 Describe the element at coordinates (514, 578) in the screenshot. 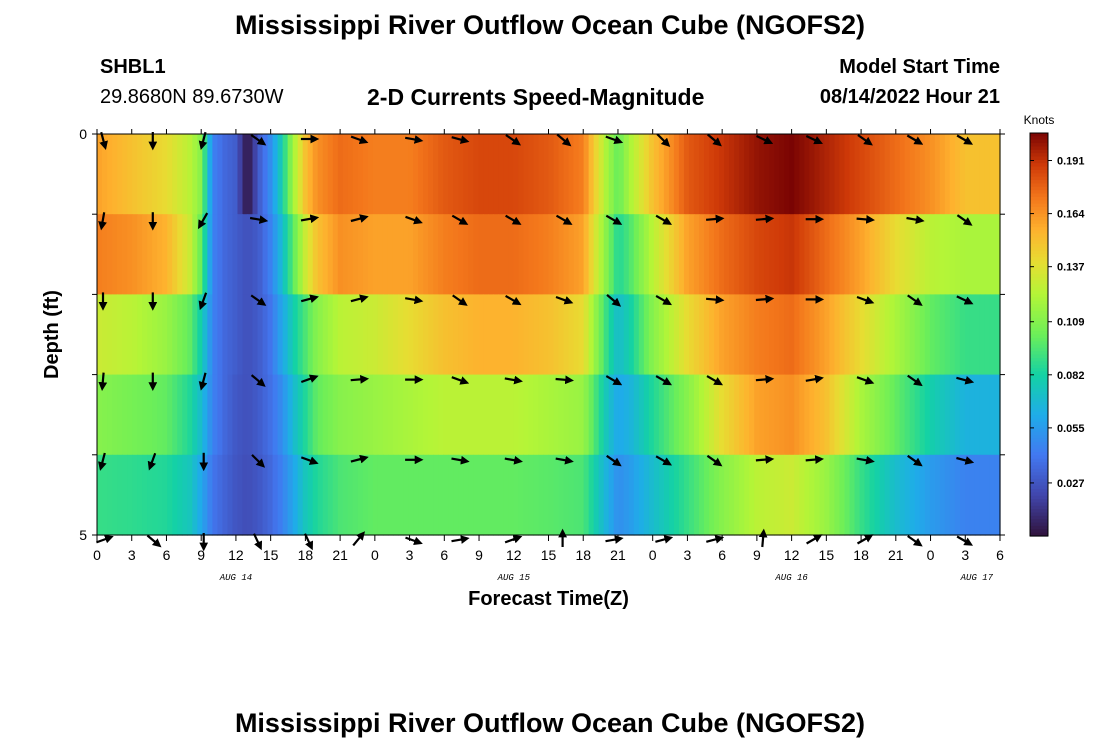

I see `date-label: AUG 15` at that location.